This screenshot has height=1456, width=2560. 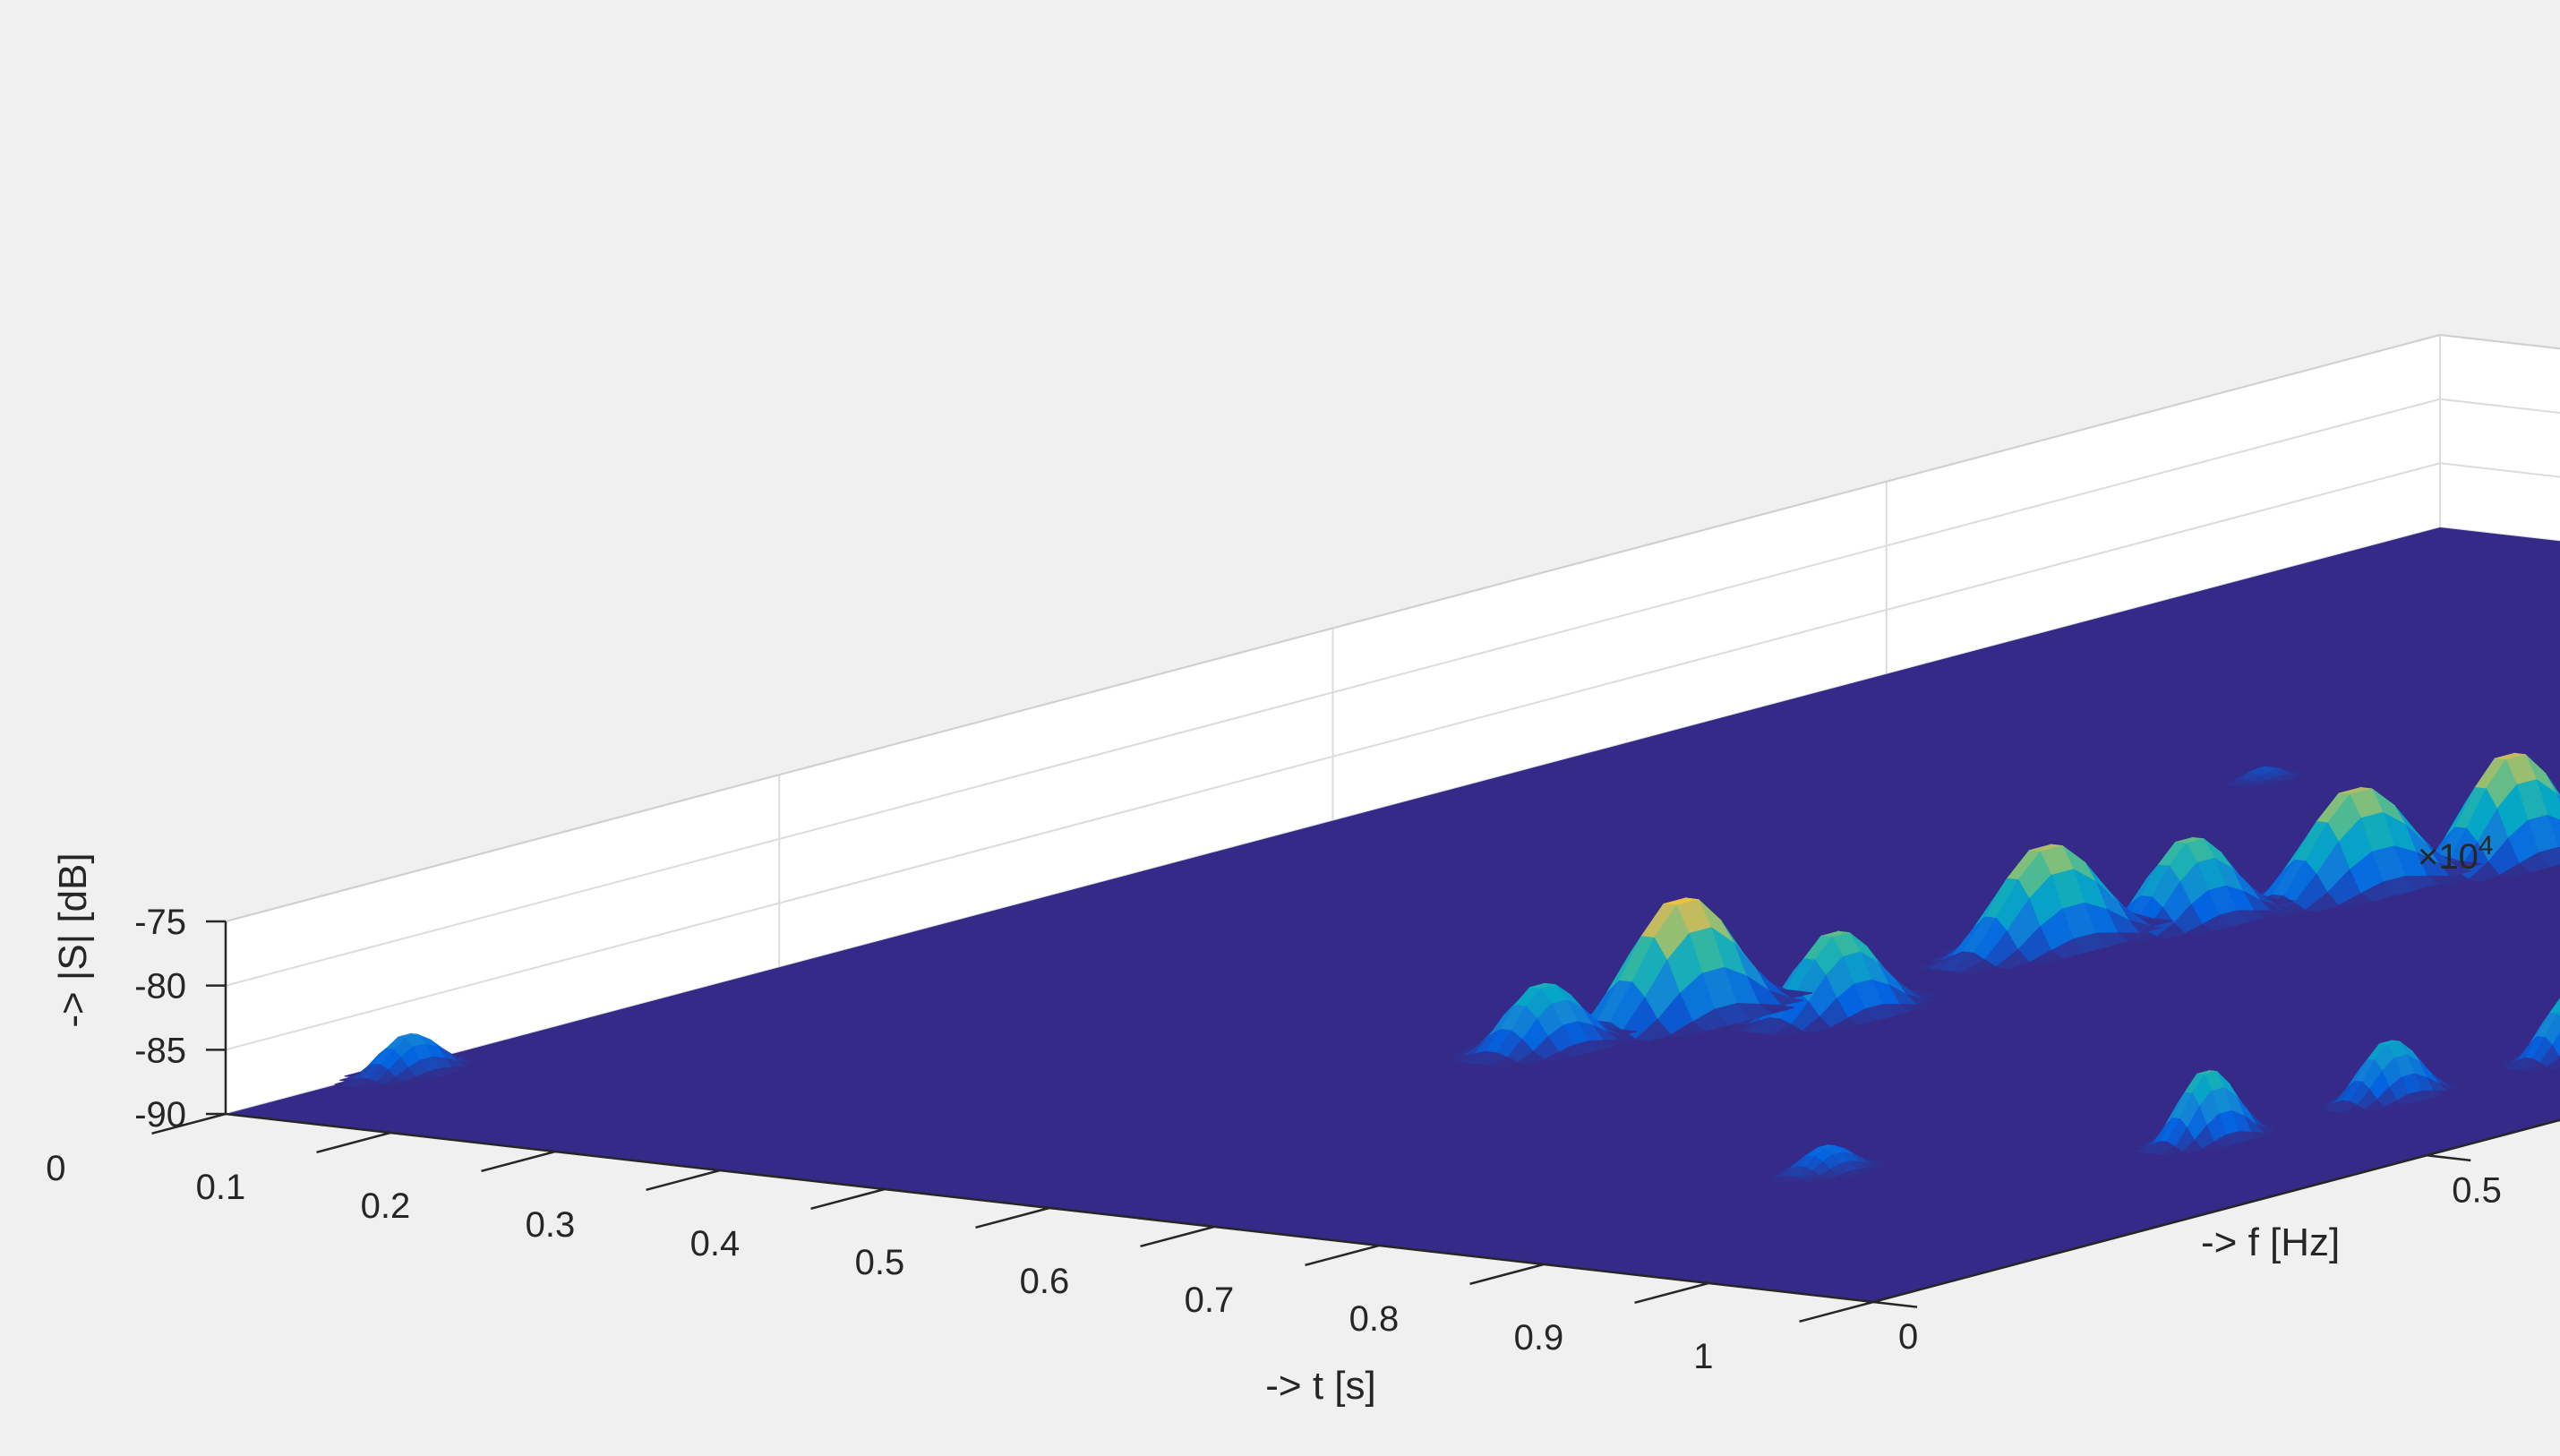 What do you see at coordinates (1703, 1356) in the screenshot?
I see `x-tick-label: 1` at bounding box center [1703, 1356].